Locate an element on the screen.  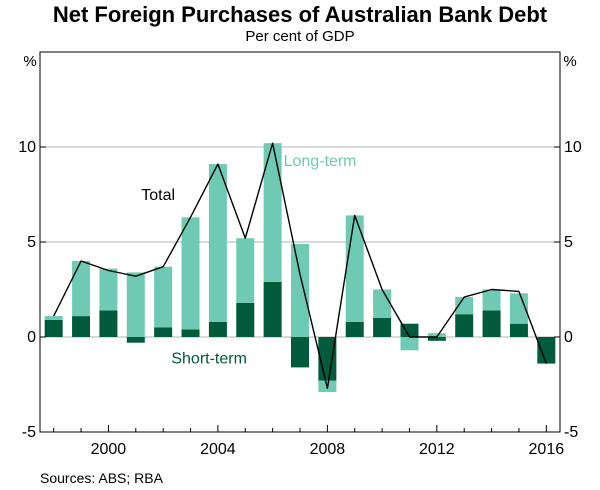
y-tick-label-left: 0 is located at coordinates (31, 337).